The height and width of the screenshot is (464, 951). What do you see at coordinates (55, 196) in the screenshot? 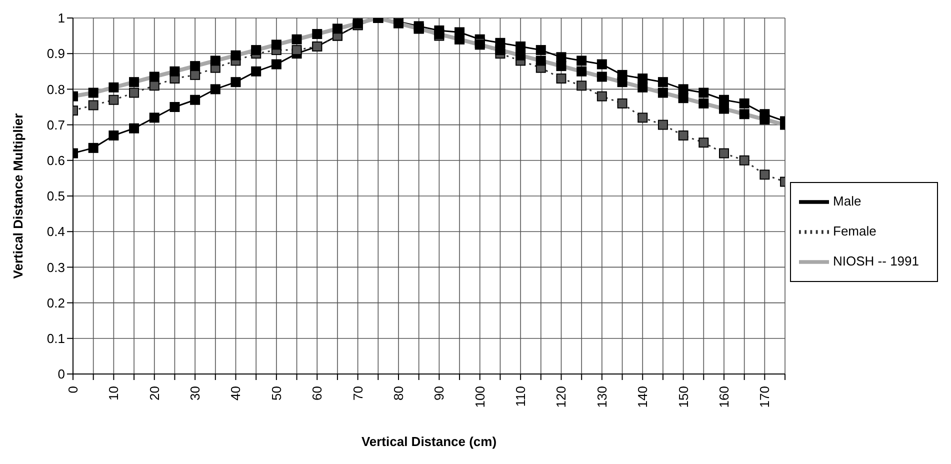
I see `y-tick-label: 0.5` at bounding box center [55, 196].